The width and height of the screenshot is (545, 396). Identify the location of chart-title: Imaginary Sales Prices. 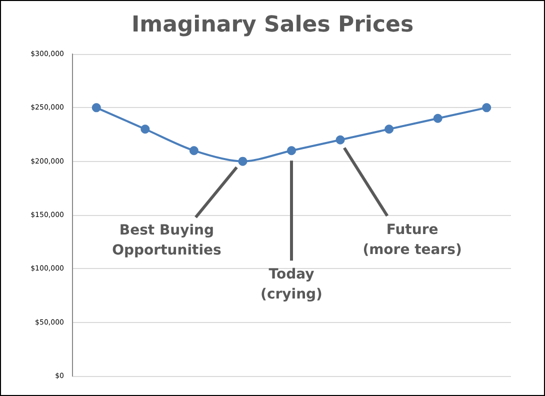
(272, 25).